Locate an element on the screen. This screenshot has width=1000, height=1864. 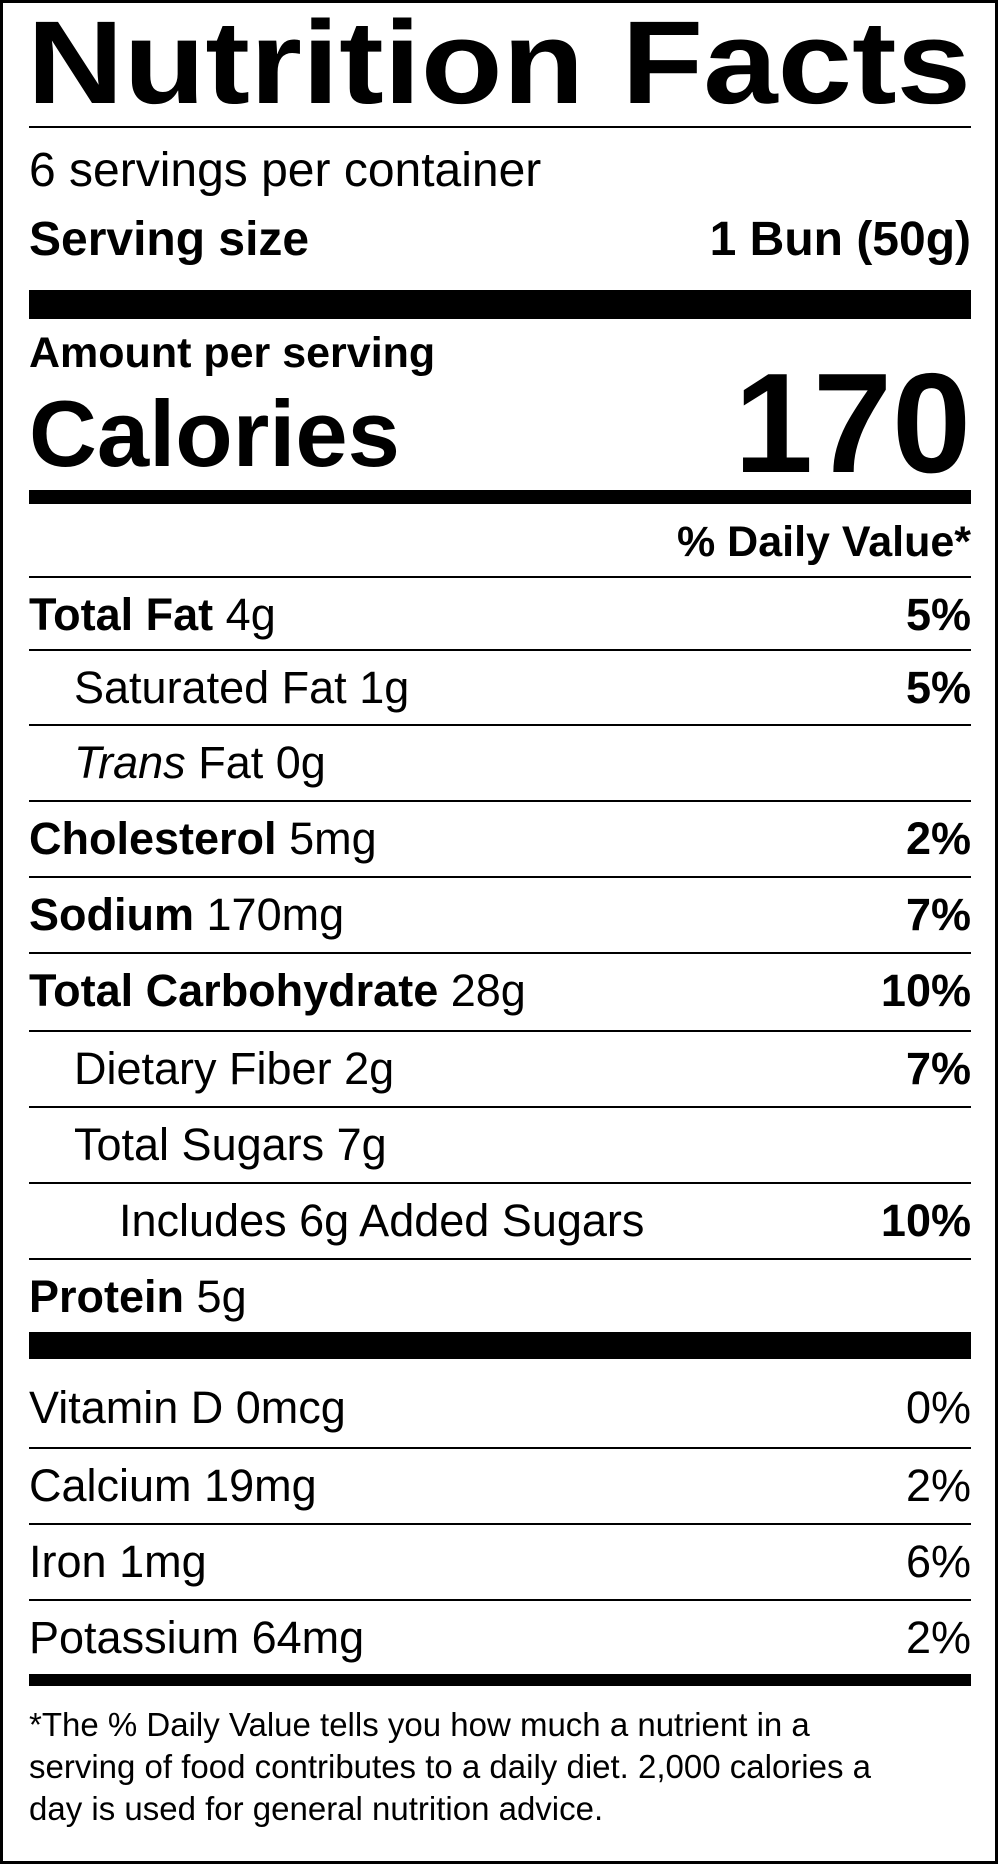
vitamin-name: Potassium is located at coordinates (134, 1637).